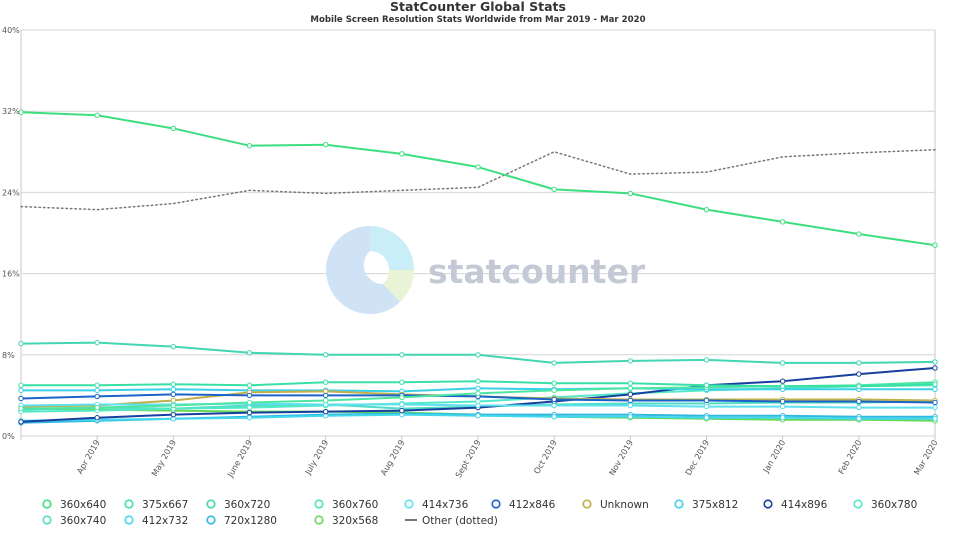 This screenshot has height=540, width=960. What do you see at coordinates (83, 505) in the screenshot?
I see `legend-label: 360x640` at bounding box center [83, 505].